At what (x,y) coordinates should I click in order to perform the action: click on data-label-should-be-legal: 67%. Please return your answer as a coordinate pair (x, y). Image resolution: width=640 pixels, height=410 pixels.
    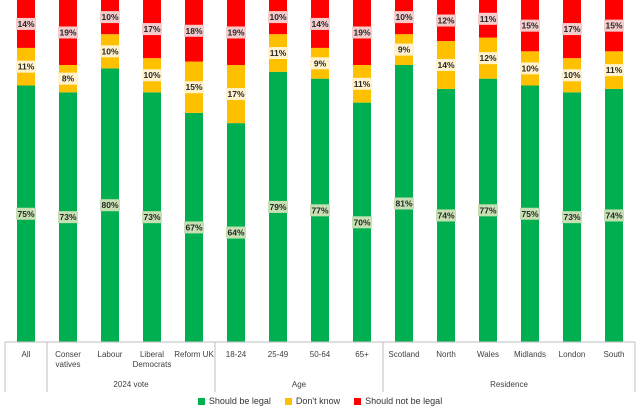
    Looking at the image, I should click on (193, 227).